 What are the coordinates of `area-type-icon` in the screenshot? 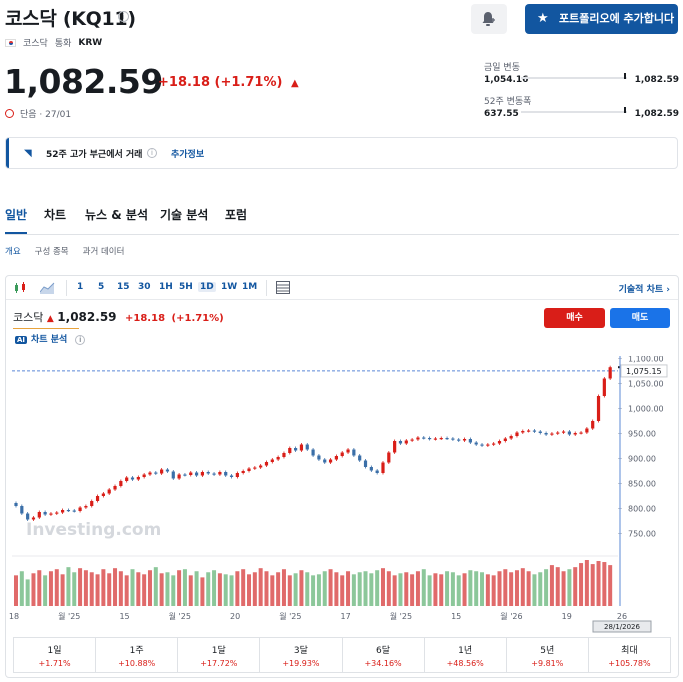 It's located at (47, 288).